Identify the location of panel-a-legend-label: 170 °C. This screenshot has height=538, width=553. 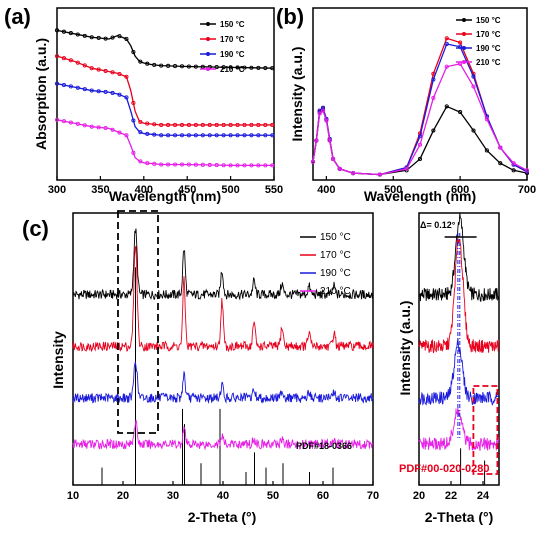
(232, 39).